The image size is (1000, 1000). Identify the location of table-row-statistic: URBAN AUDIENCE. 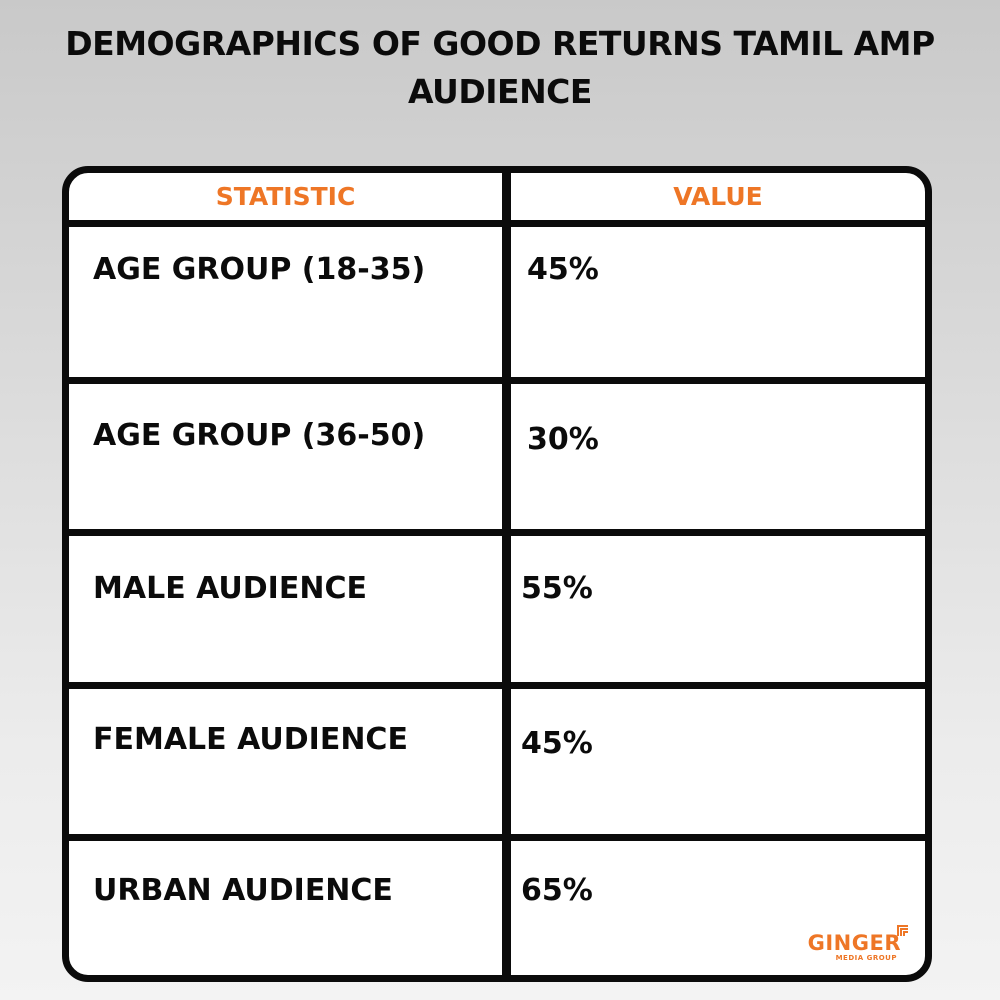
(243, 890).